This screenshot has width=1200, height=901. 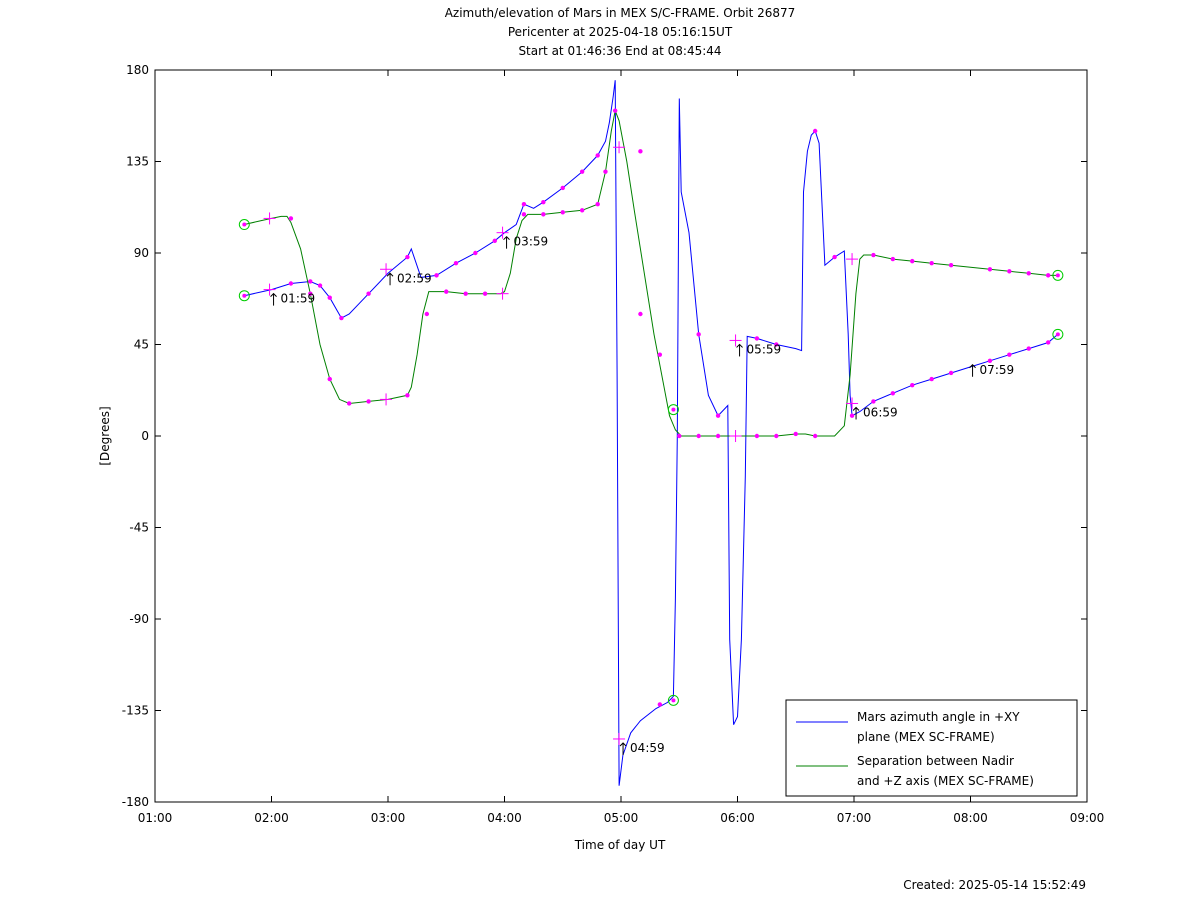 I want to click on x-tick-label: 06:00, so click(x=737, y=818).